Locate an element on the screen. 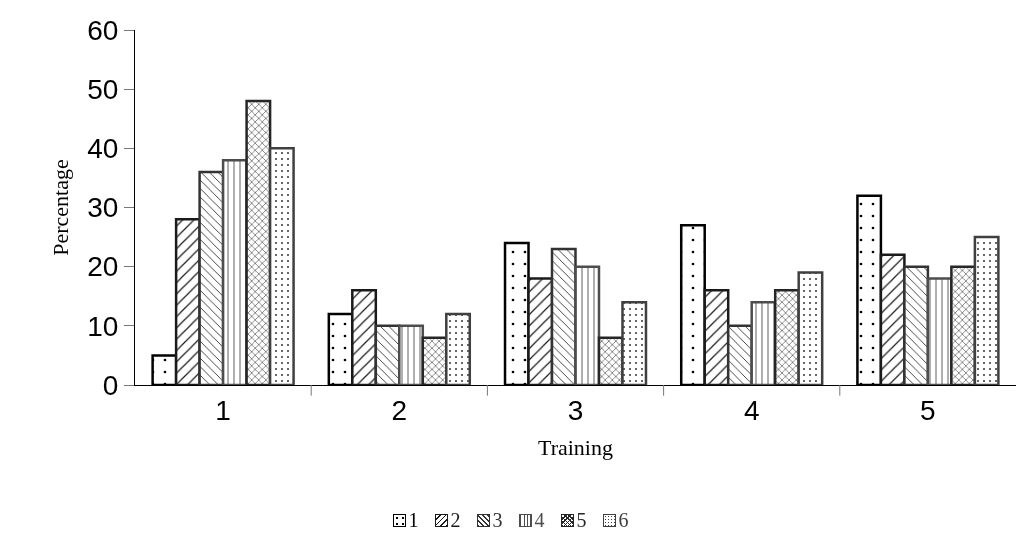 The height and width of the screenshot is (540, 1021). y-tick-label: 20 is located at coordinates (103, 267).